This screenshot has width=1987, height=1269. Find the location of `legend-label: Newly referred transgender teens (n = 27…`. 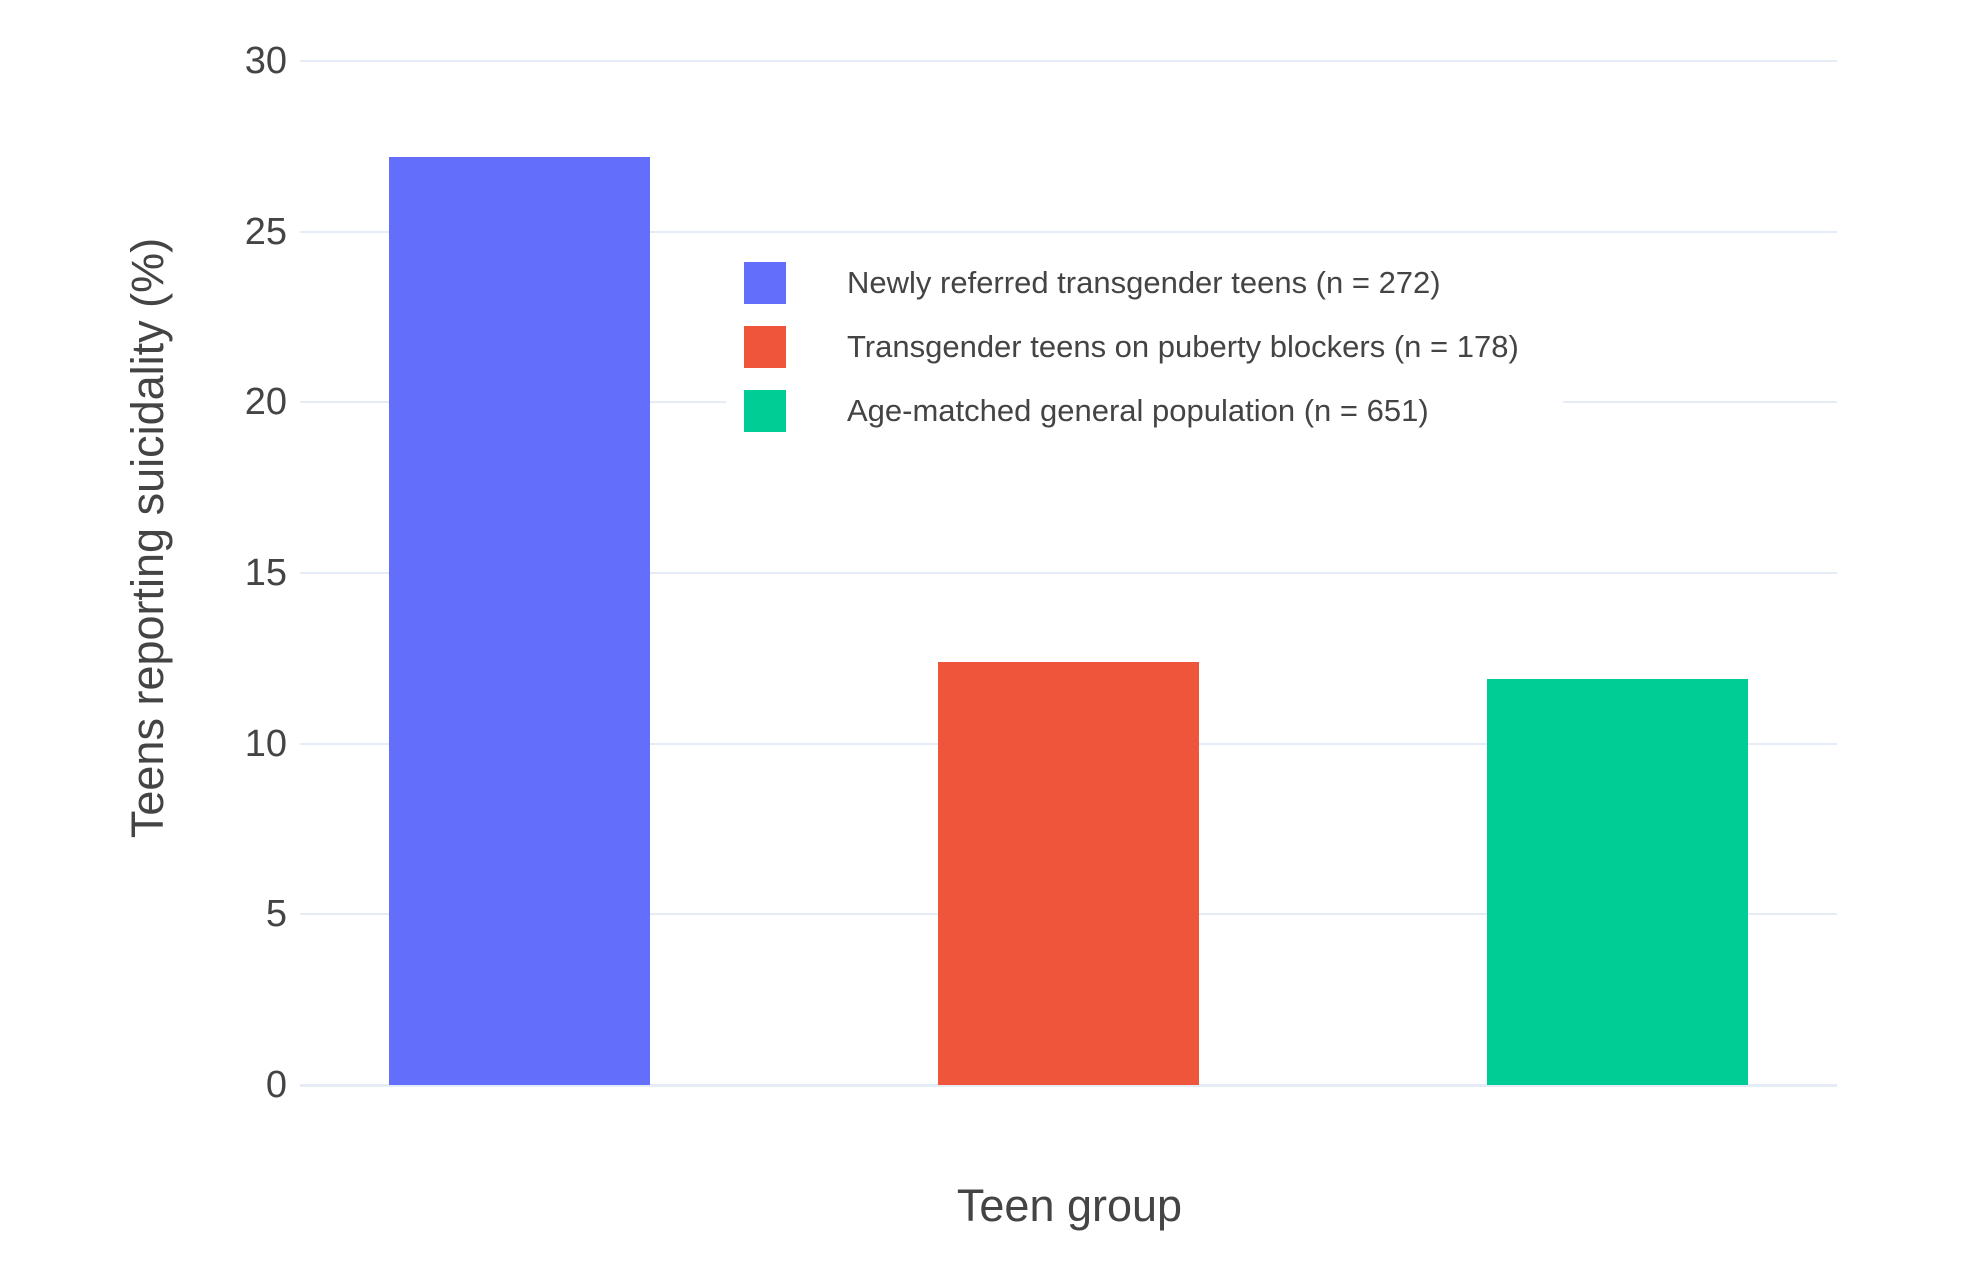

legend-label: Newly referred transgender teens (n = 27… is located at coordinates (1144, 282).